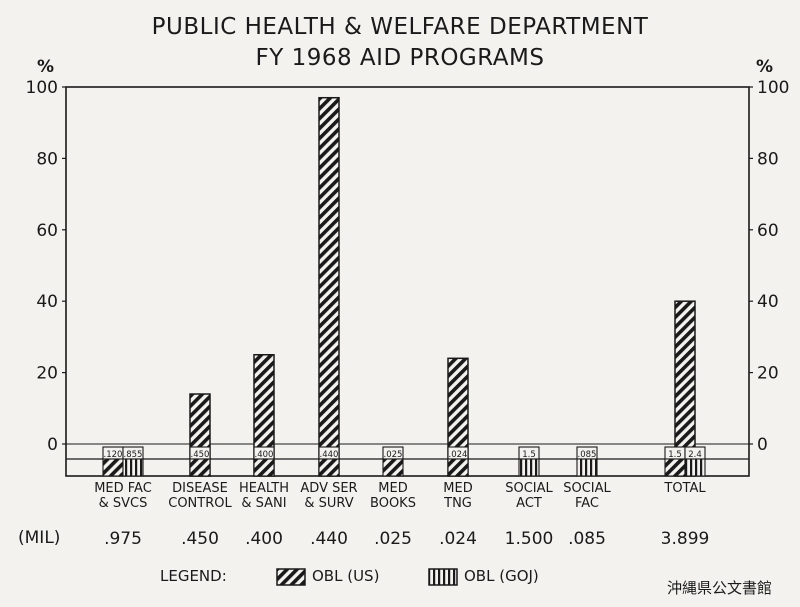  I want to click on category-label: MED TNG, so click(458, 496).